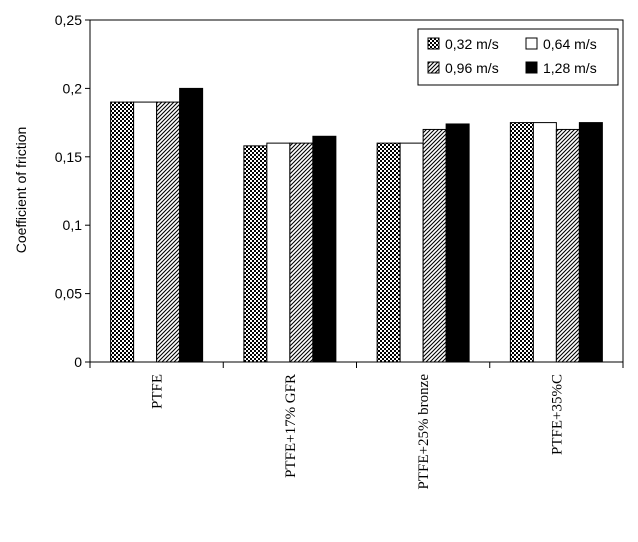 The image size is (638, 542). Describe the element at coordinates (158, 391) in the screenshot. I see `category-label: PTFE` at that location.